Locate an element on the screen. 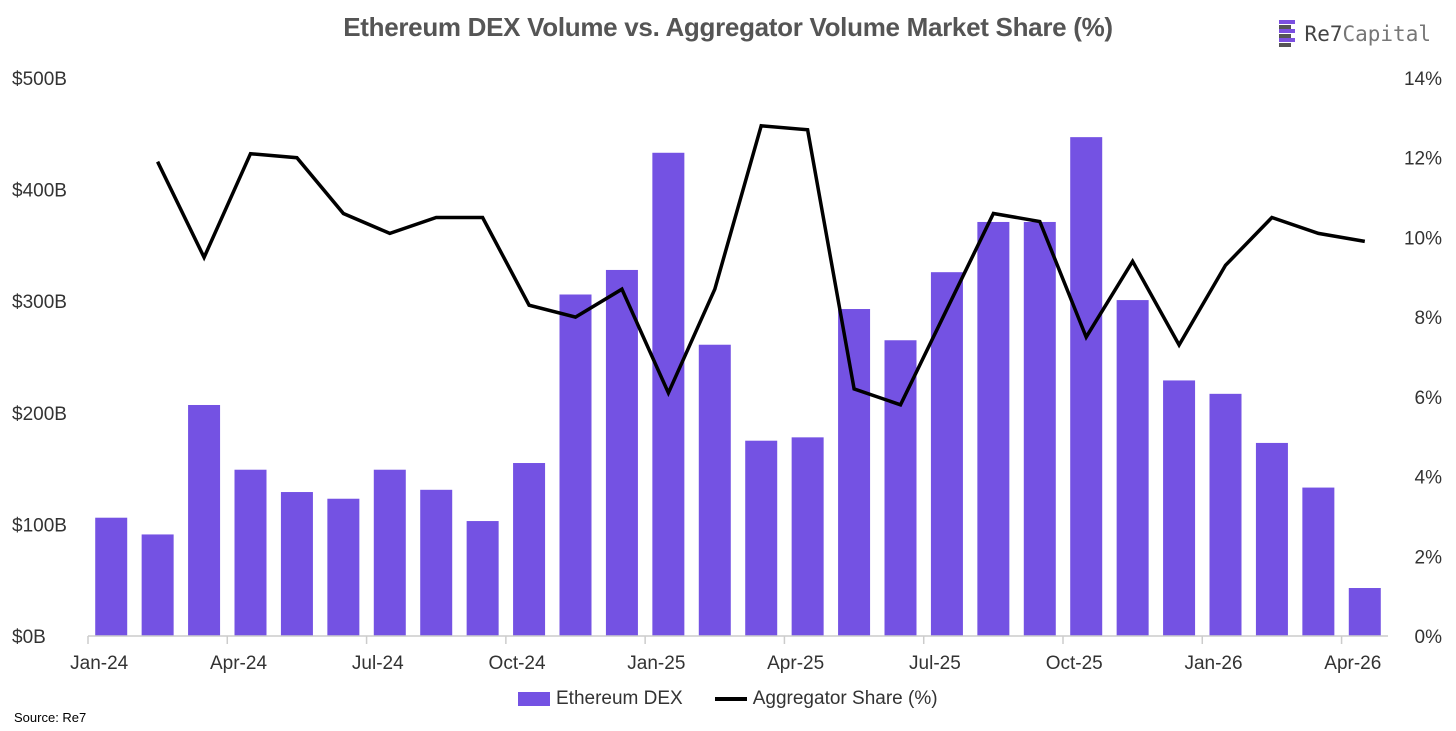 The image size is (1456, 731). x-tick-label: Apr-25 is located at coordinates (795, 663).